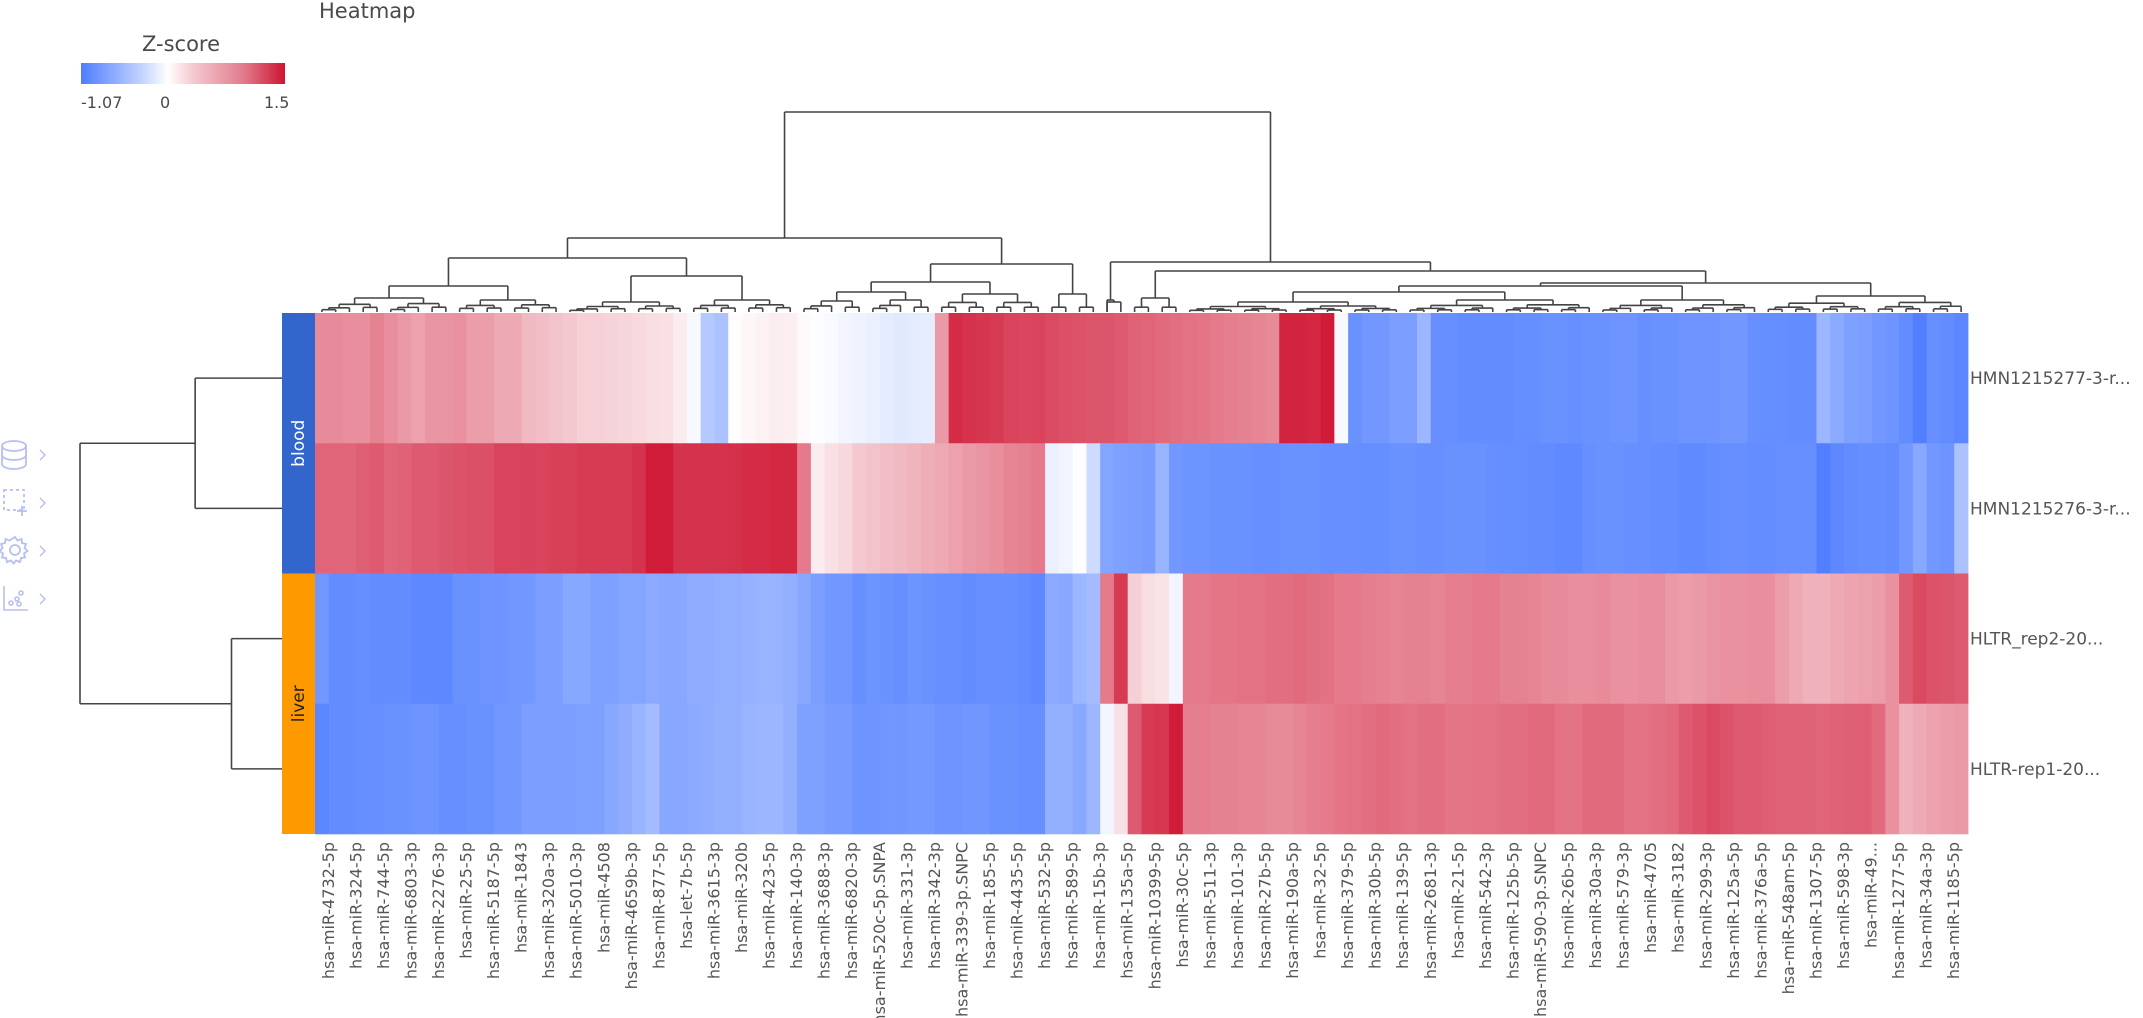 This screenshot has height=1018, width=2143. Describe the element at coordinates (299, 703) in the screenshot. I see `annotation-label: liver` at that location.